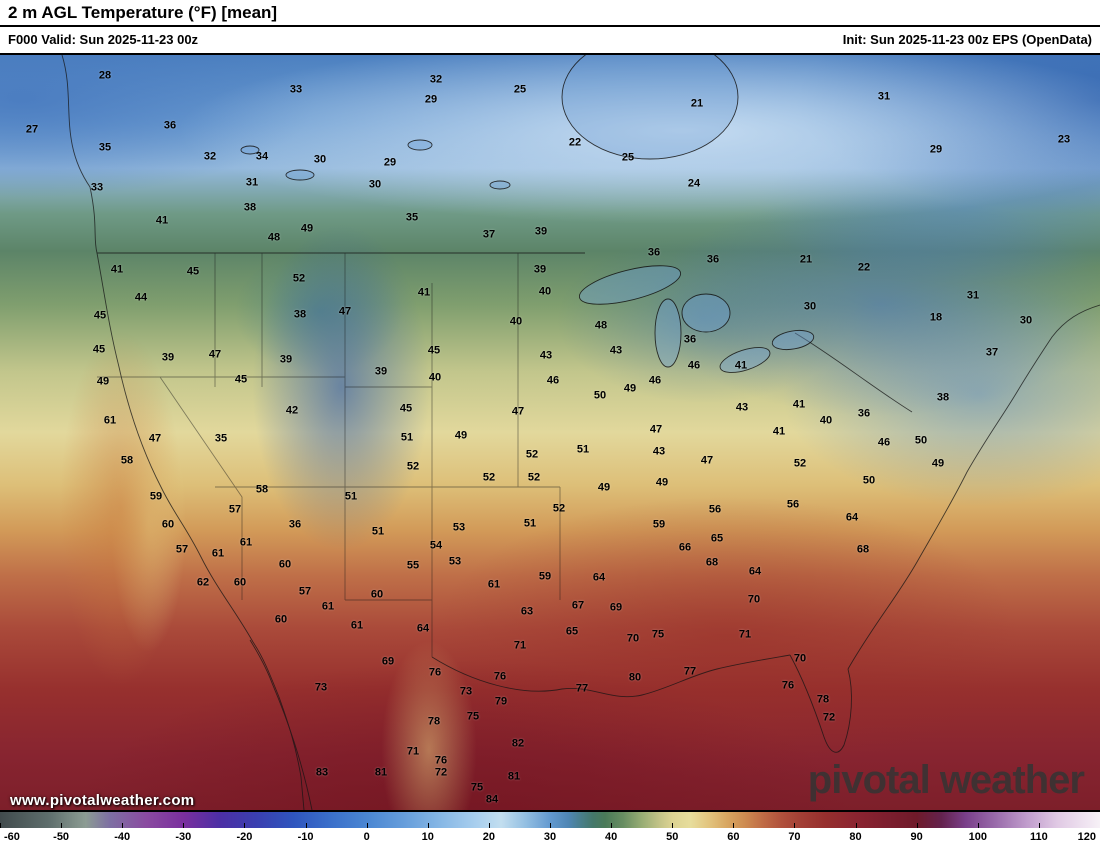 This screenshot has height=850, width=1100. I want to click on lake-huron, so click(706, 313).